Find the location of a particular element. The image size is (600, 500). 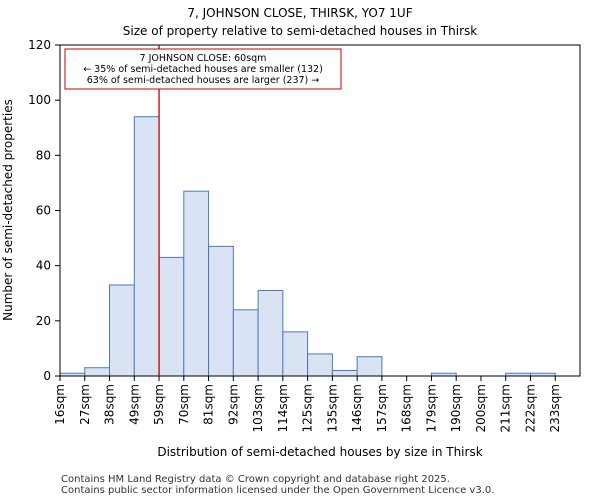

x-tick-label: 38sqm is located at coordinates (110, 404).